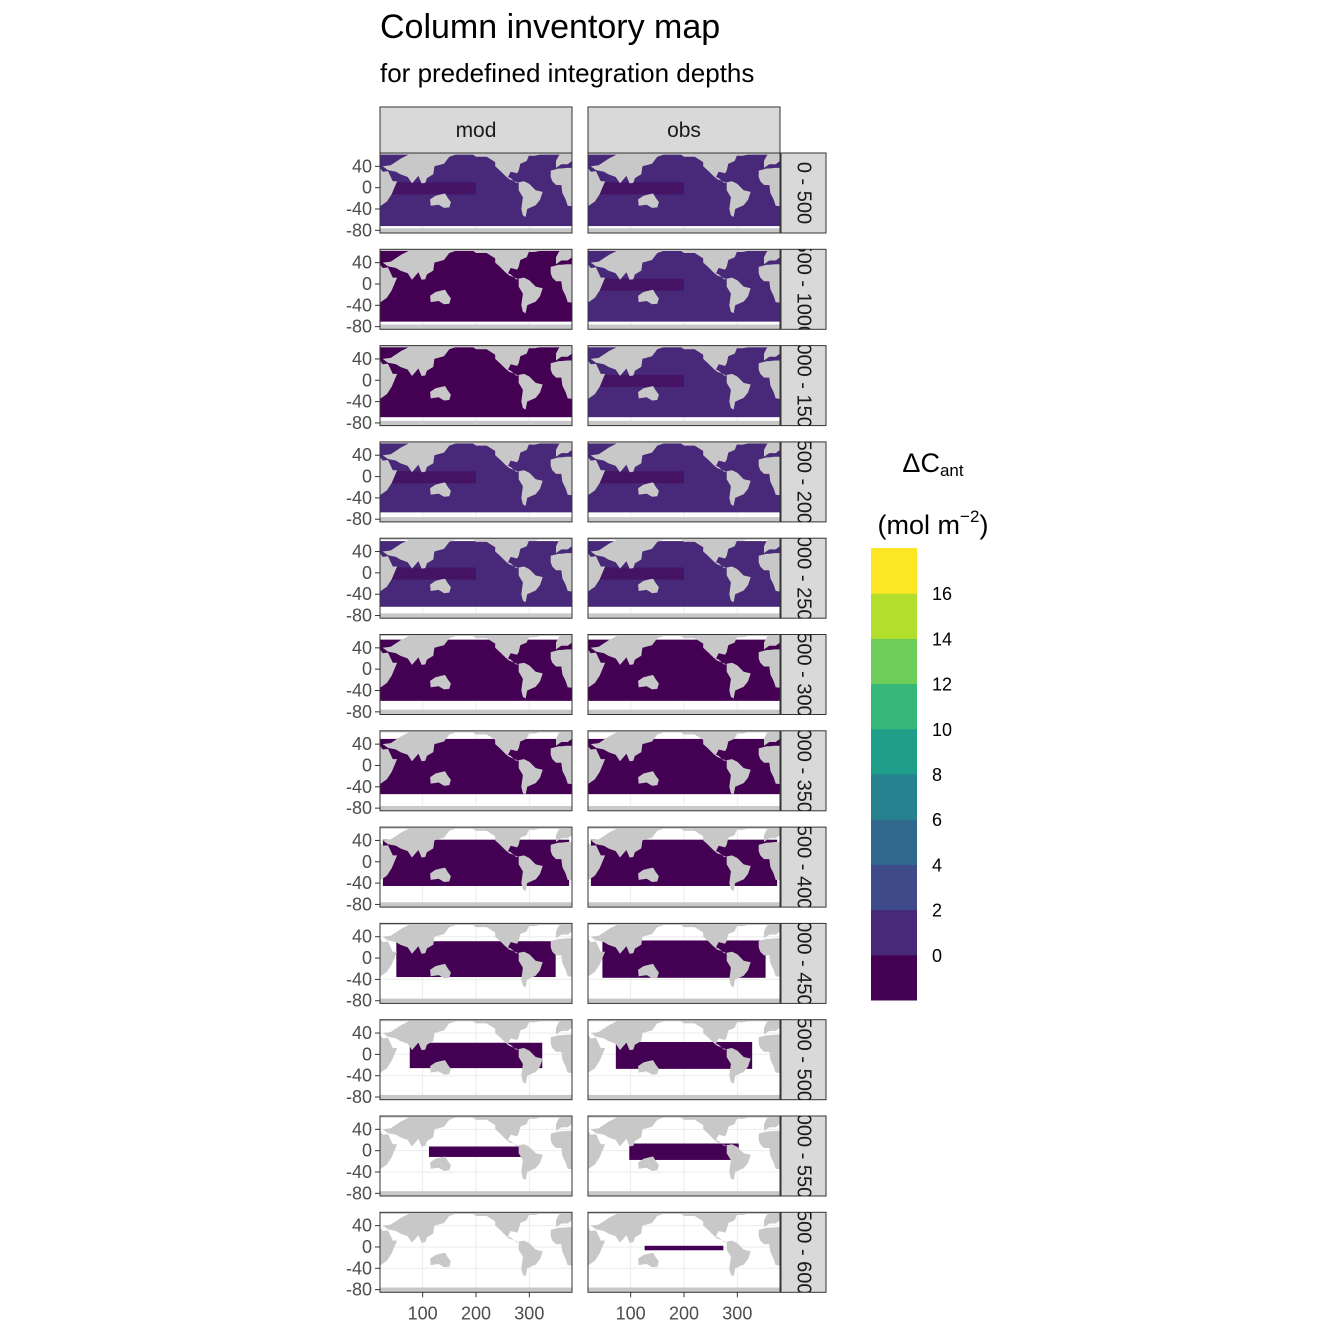  I want to click on facet-strip-label: mod, so click(476, 130).